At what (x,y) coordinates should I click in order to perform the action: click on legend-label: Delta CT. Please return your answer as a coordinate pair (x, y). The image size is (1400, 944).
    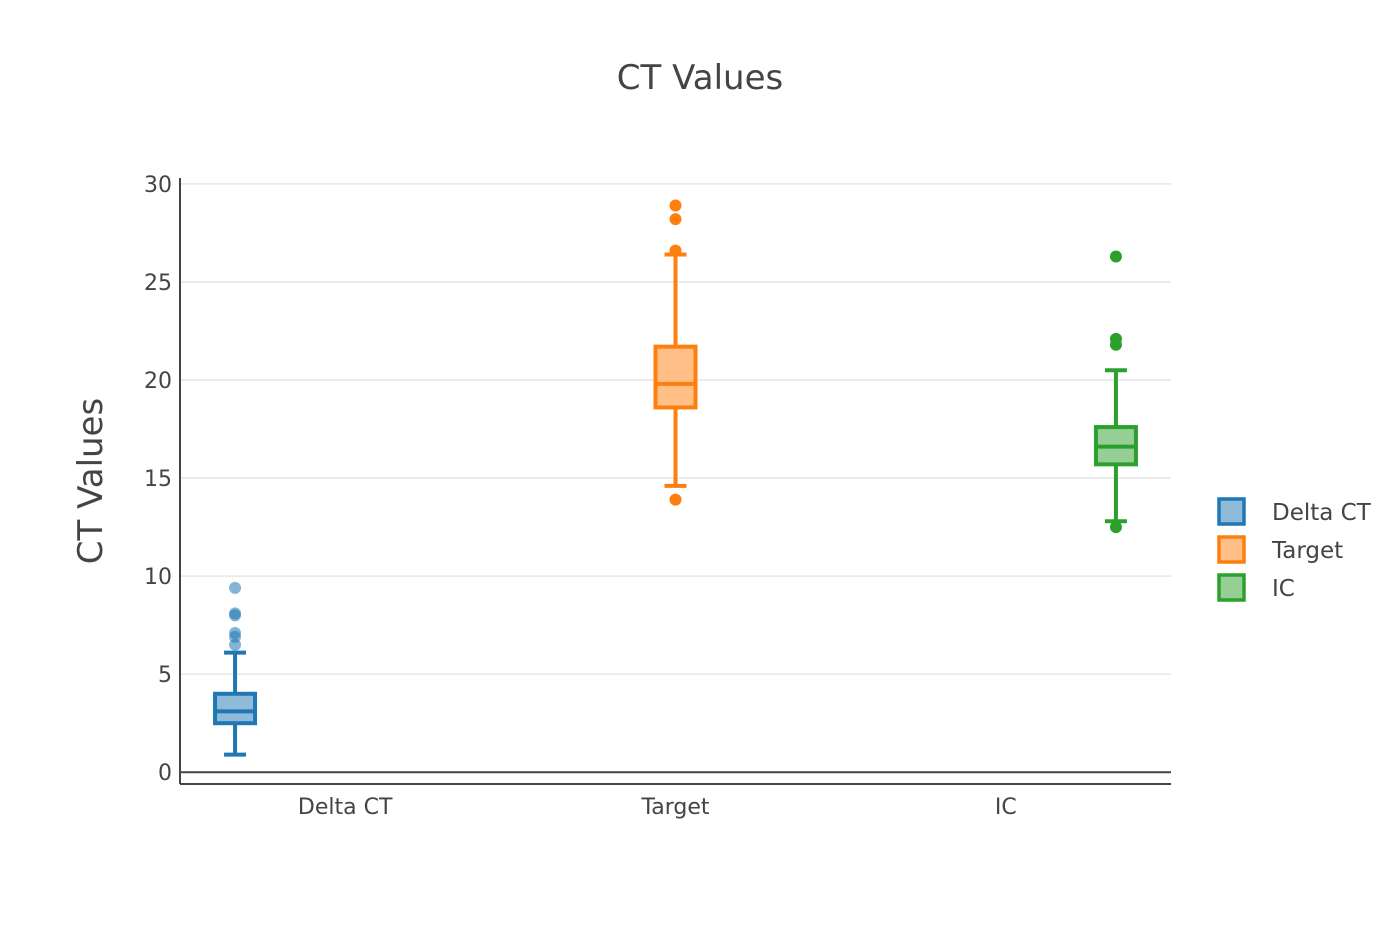
    Looking at the image, I should click on (1322, 513).